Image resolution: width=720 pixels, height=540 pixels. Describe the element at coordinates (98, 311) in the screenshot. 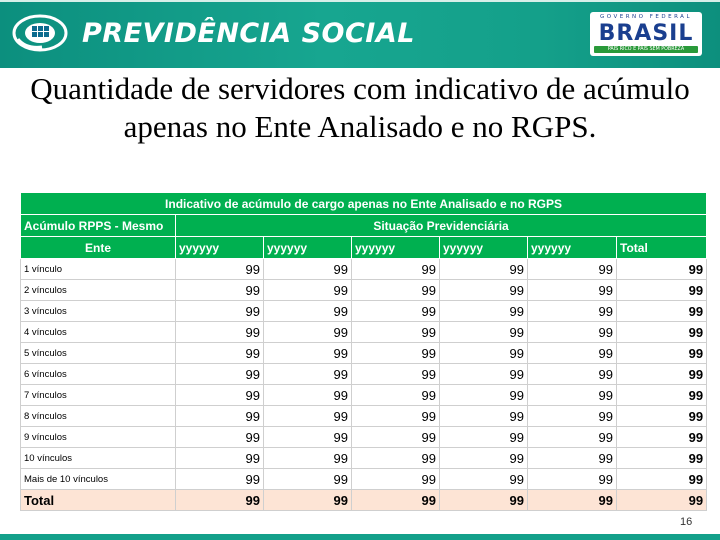

I see `row-label: 3 vínculos` at that location.